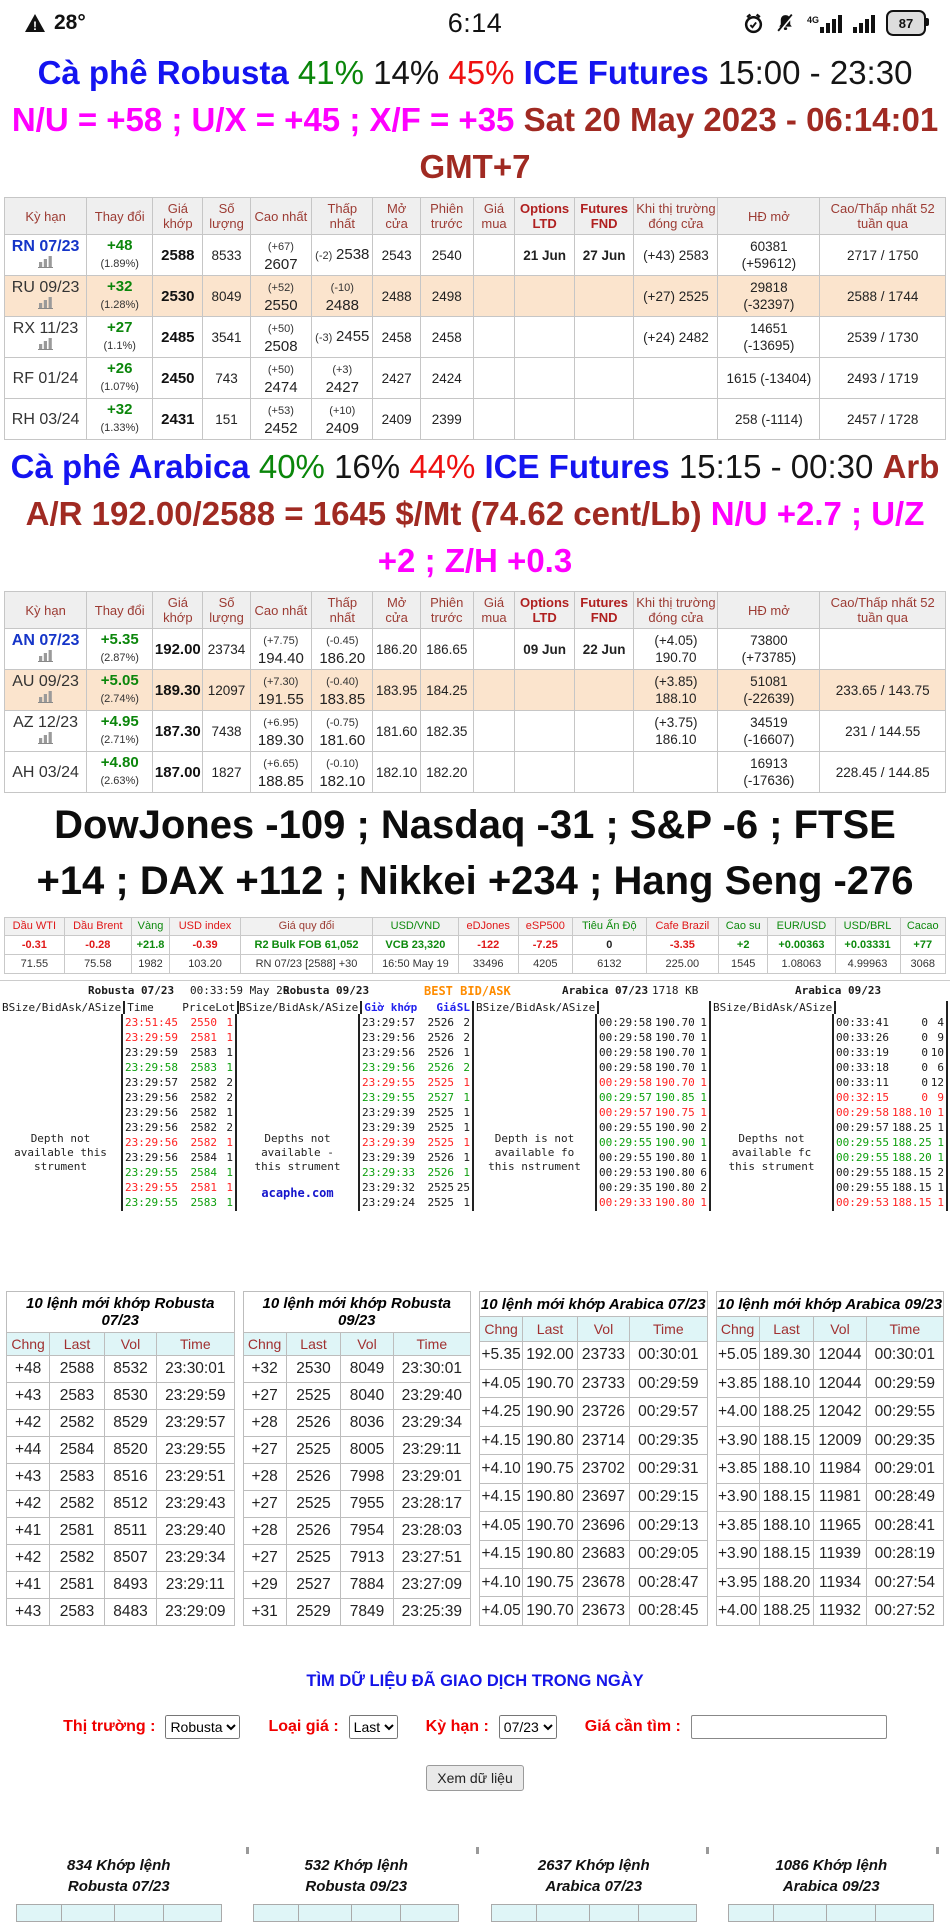 The width and height of the screenshot is (950, 1922). What do you see at coordinates (737, 1440) in the screenshot?
I see `matched-cell: +3.90` at bounding box center [737, 1440].